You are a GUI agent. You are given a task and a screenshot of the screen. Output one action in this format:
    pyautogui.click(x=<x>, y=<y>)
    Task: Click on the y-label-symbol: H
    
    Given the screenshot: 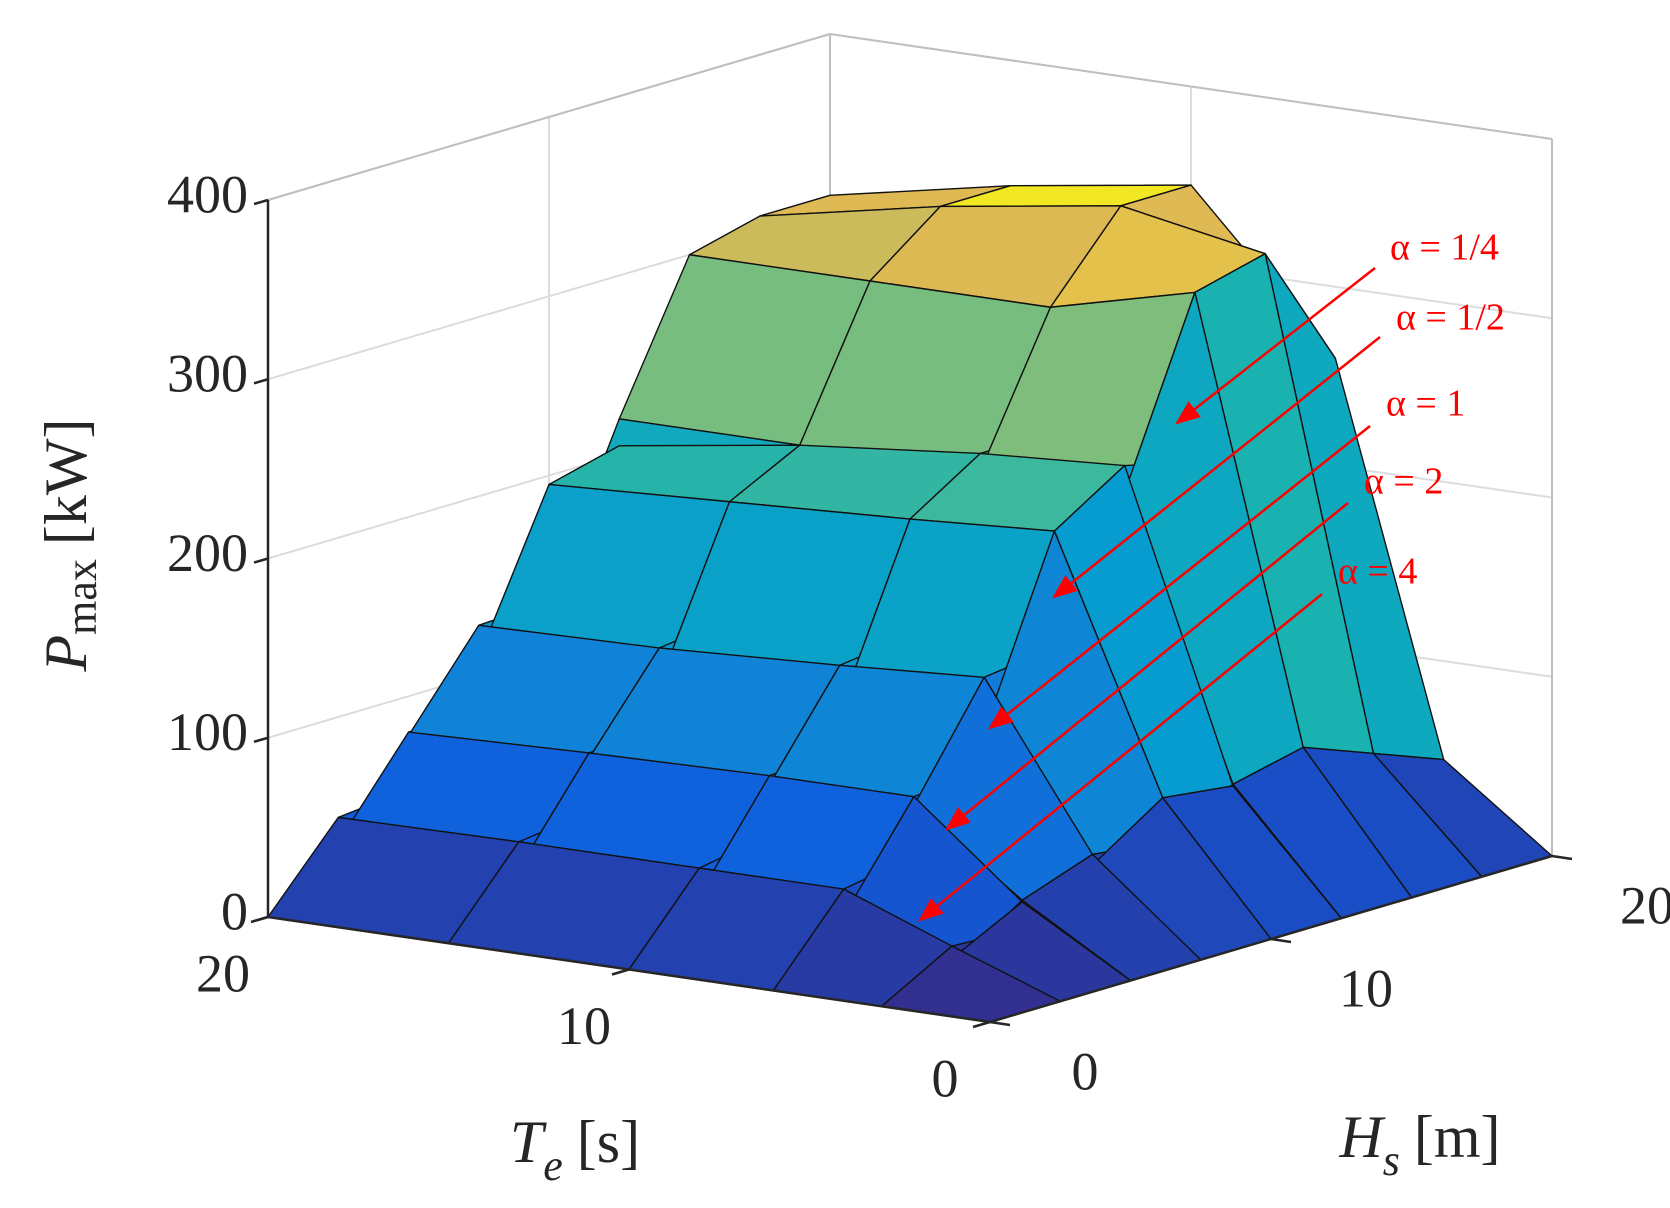 What is the action you would take?
    pyautogui.click(x=1362, y=1137)
    